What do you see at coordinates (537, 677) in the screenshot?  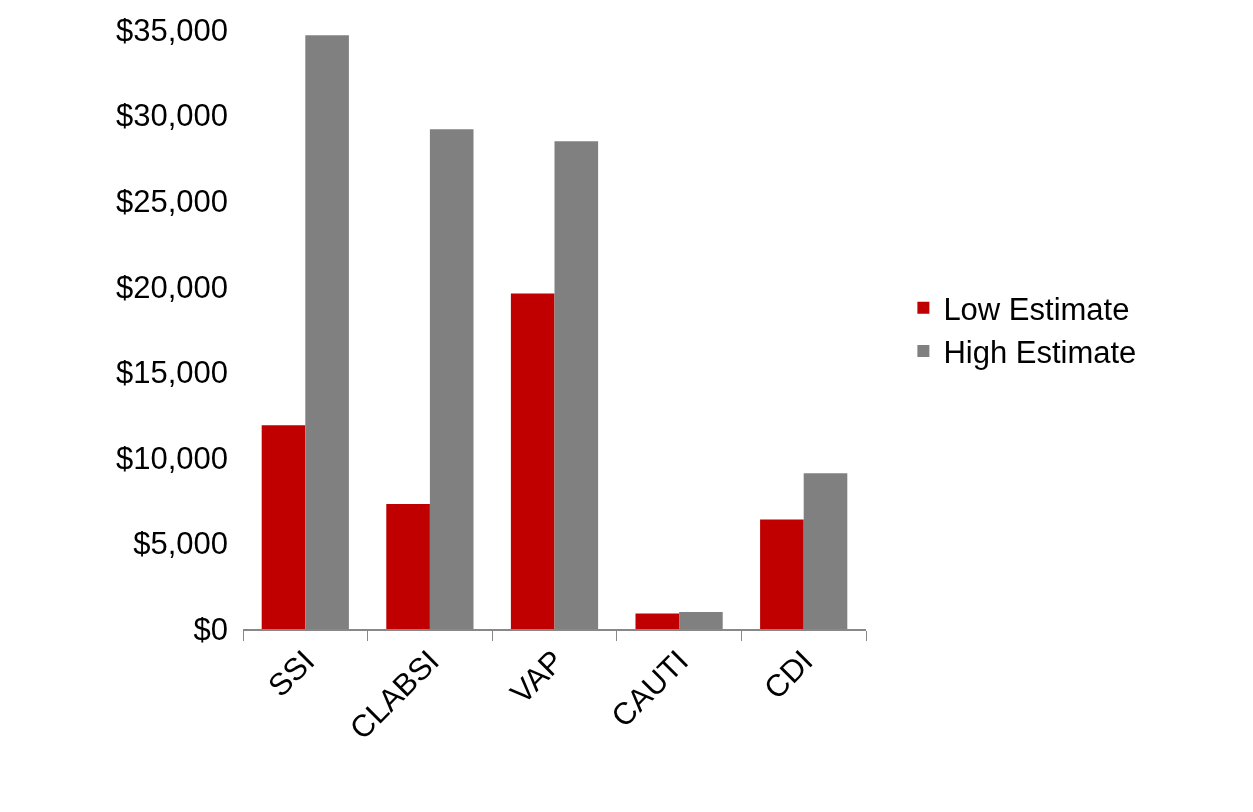 I see `x-tick-label: VAP` at bounding box center [537, 677].